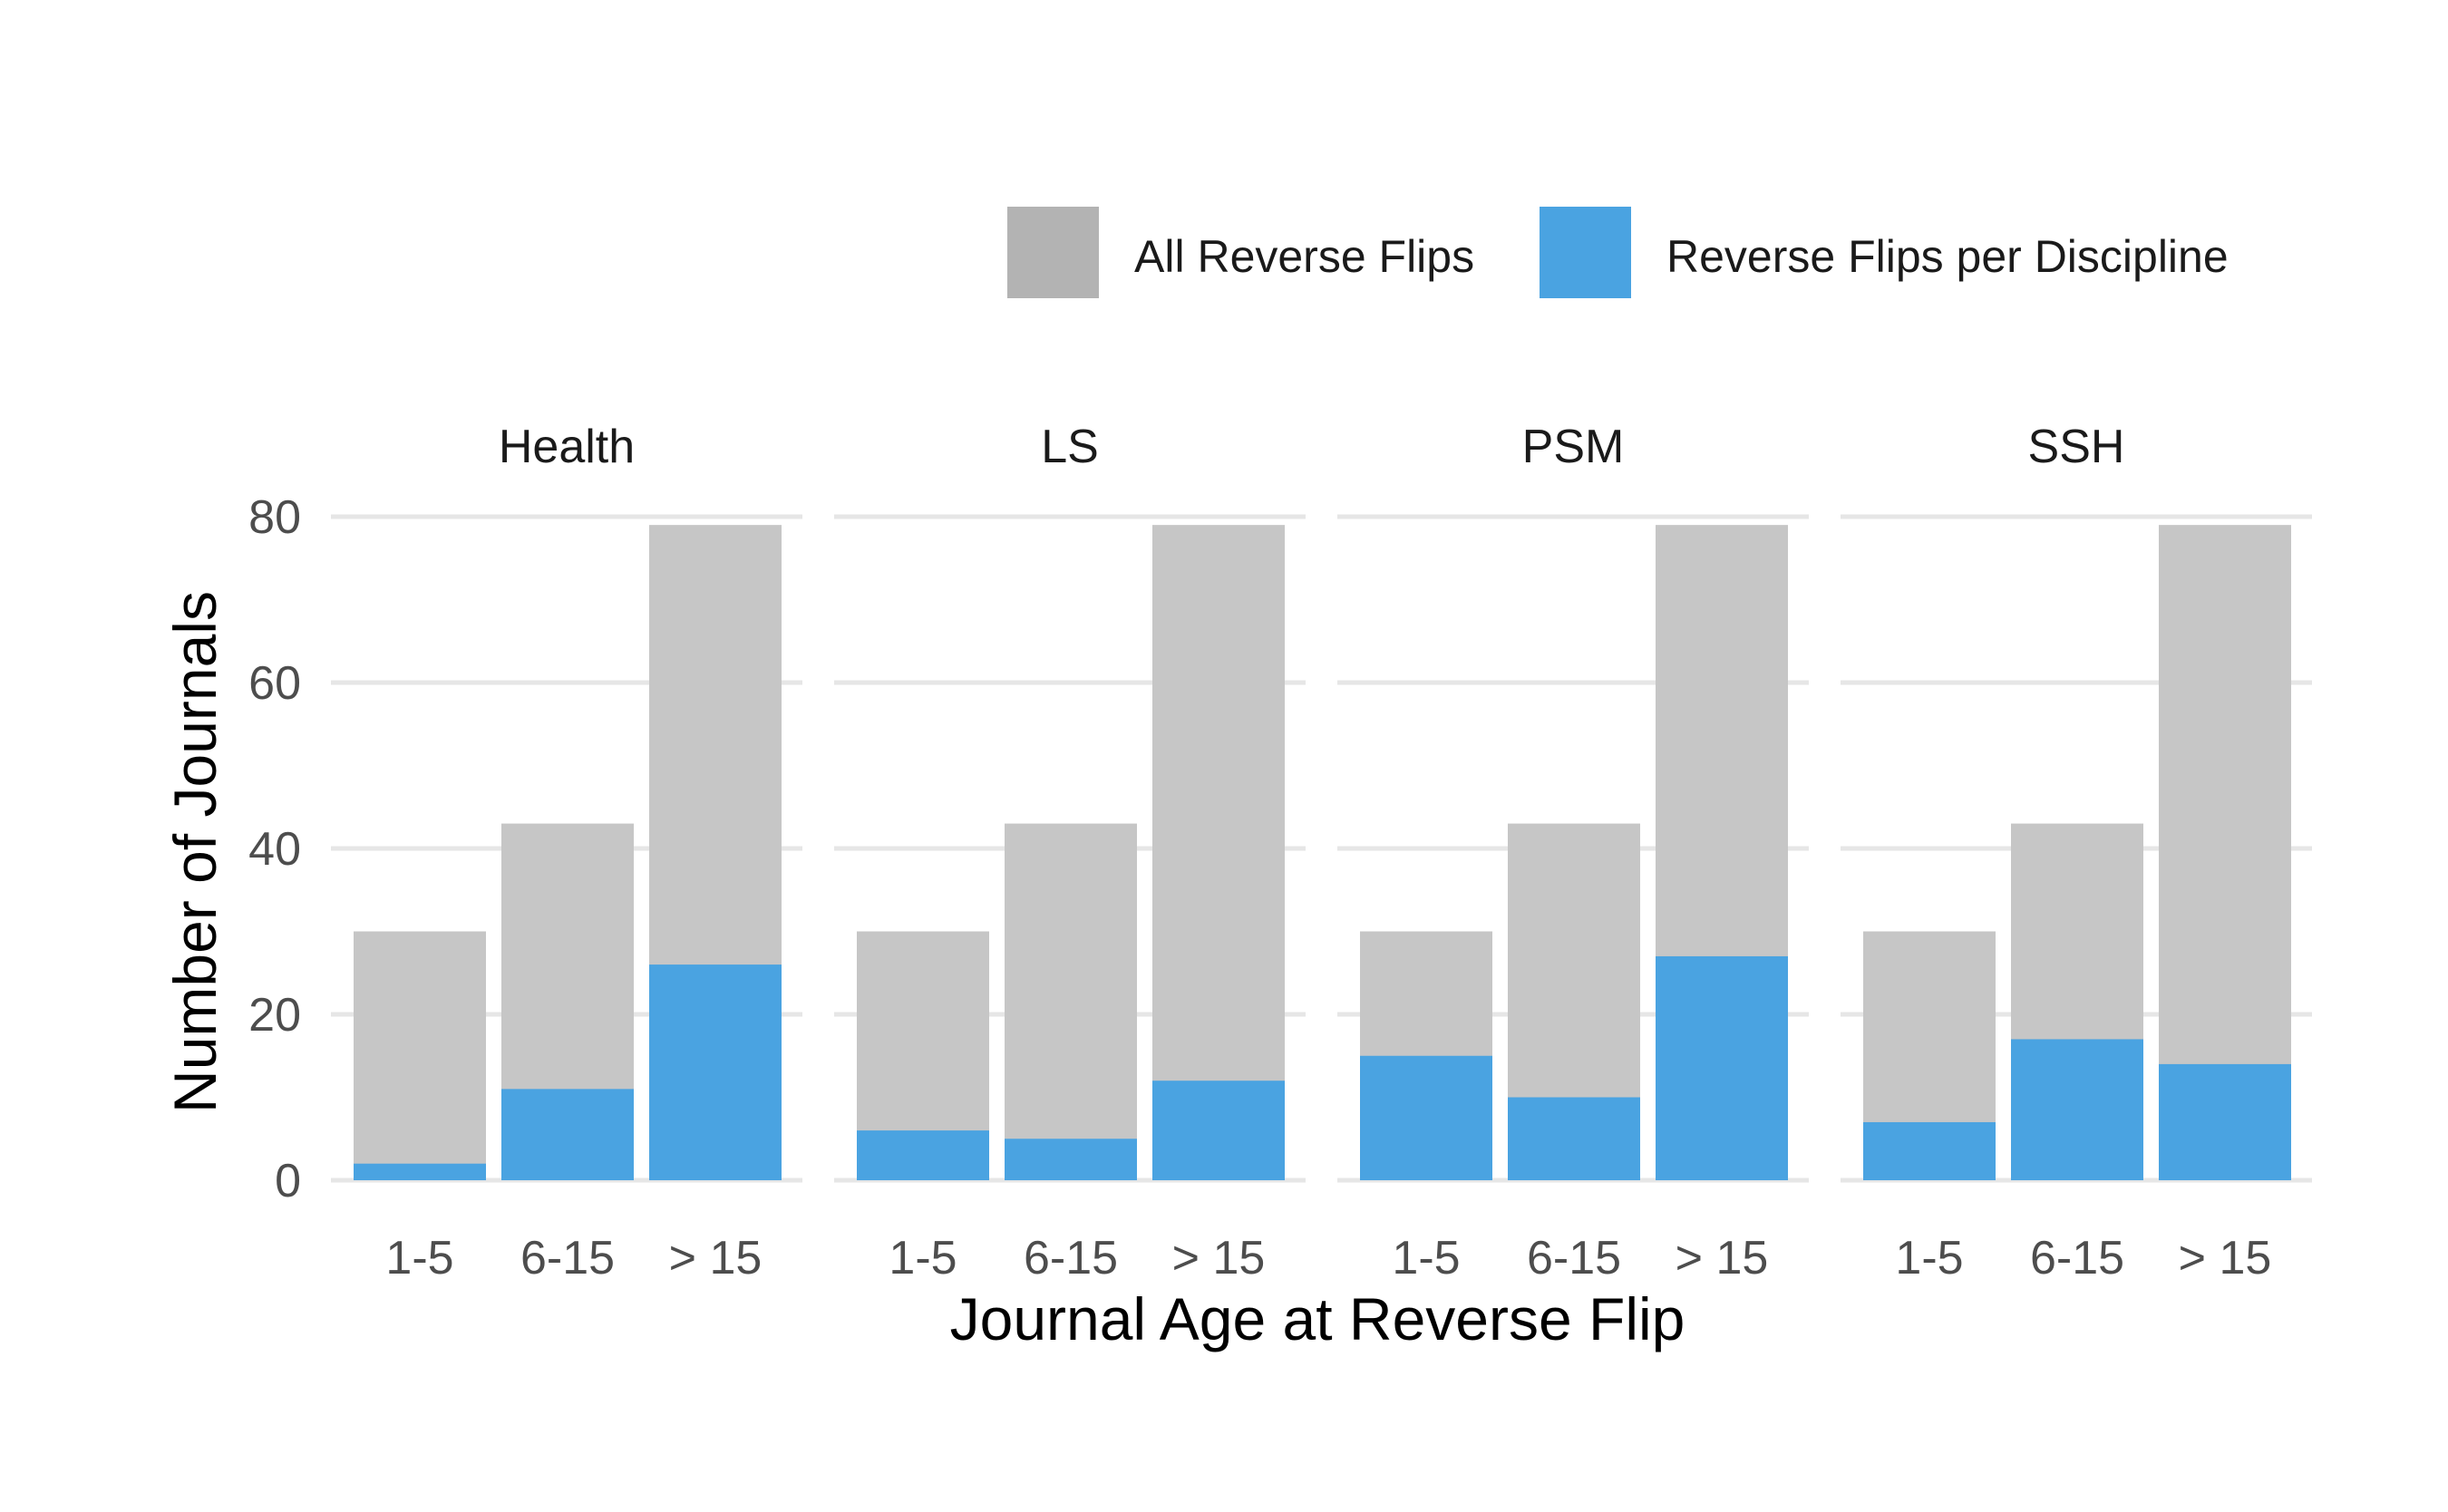 The image size is (2448, 1512). Describe the element at coordinates (274, 1016) in the screenshot. I see `y-tick-label: 20` at that location.